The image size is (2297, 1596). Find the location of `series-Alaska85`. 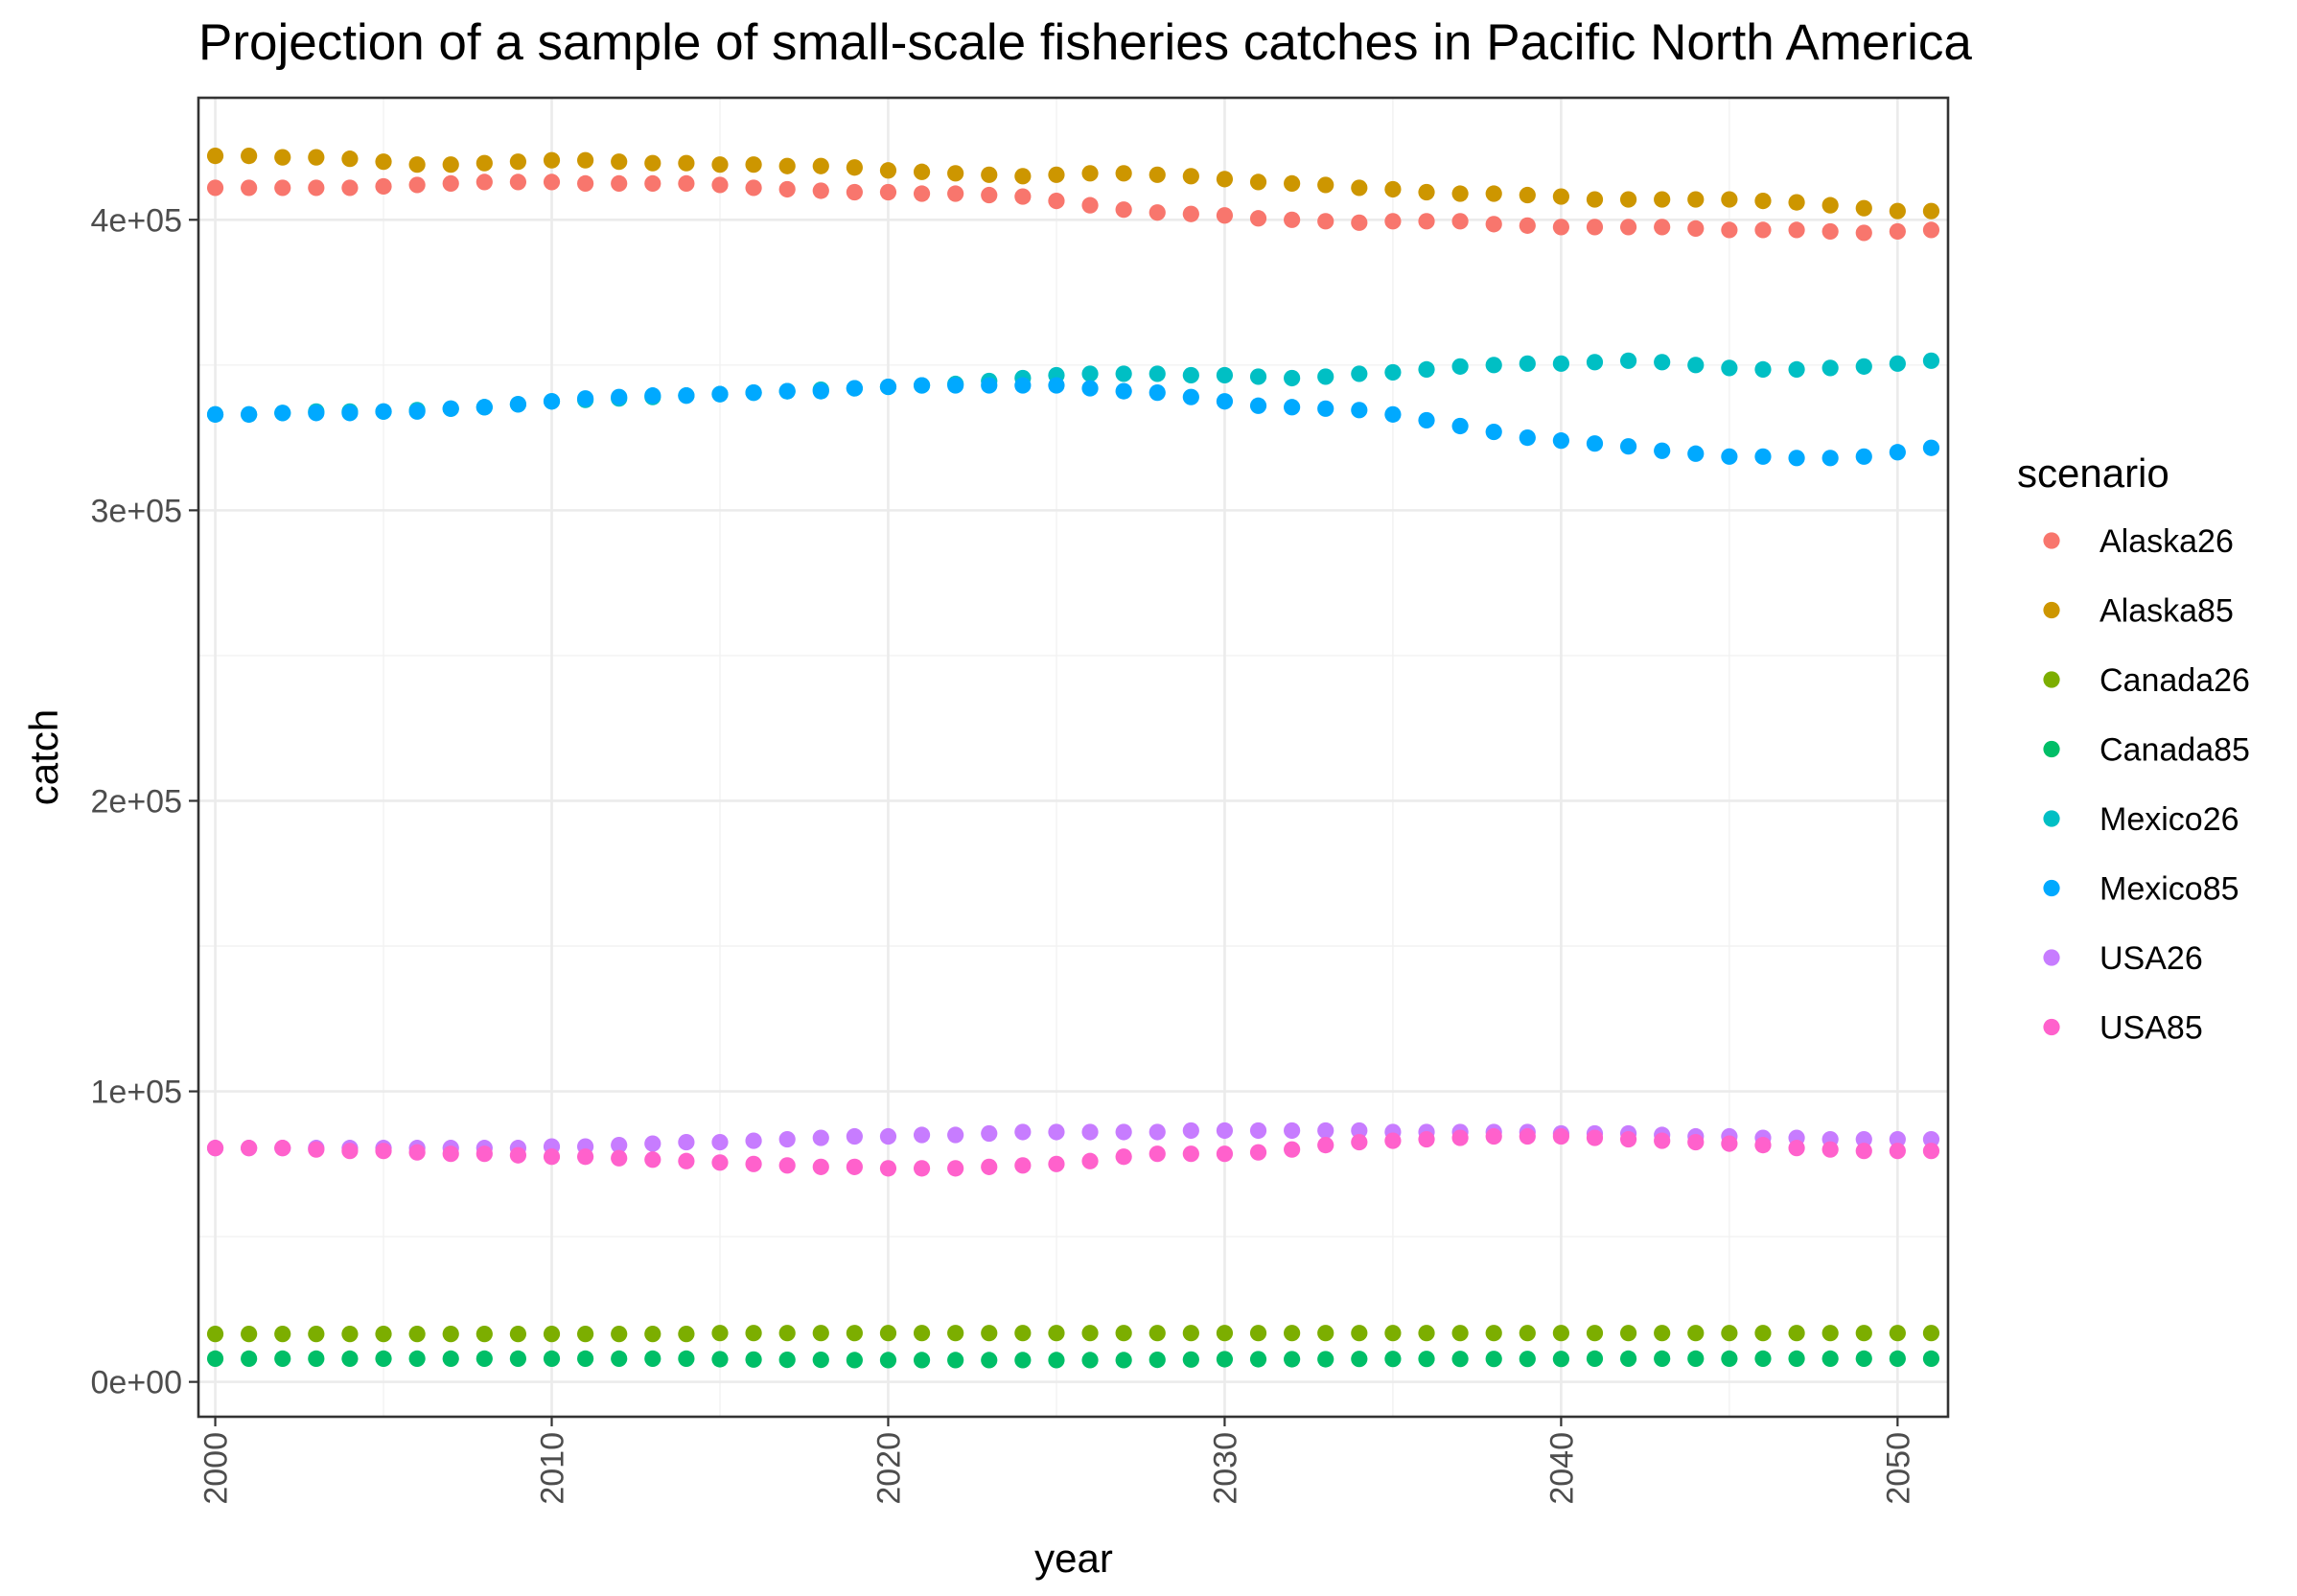

series-Alaska85 is located at coordinates (1073, 184).